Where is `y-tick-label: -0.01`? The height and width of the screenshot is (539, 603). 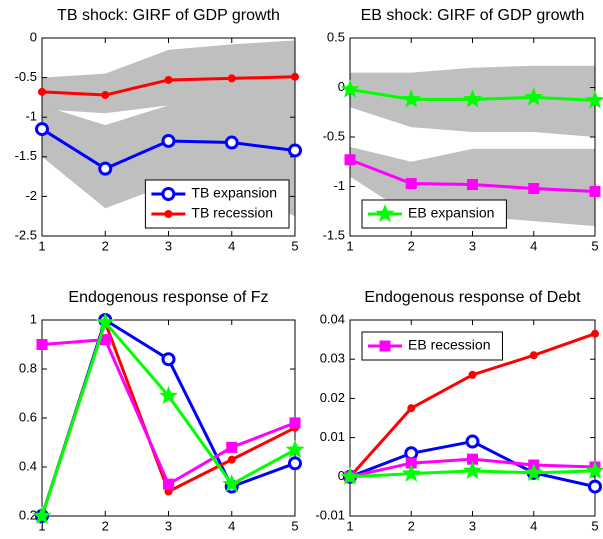 y-tick-label: -0.01 is located at coordinates (330, 514).